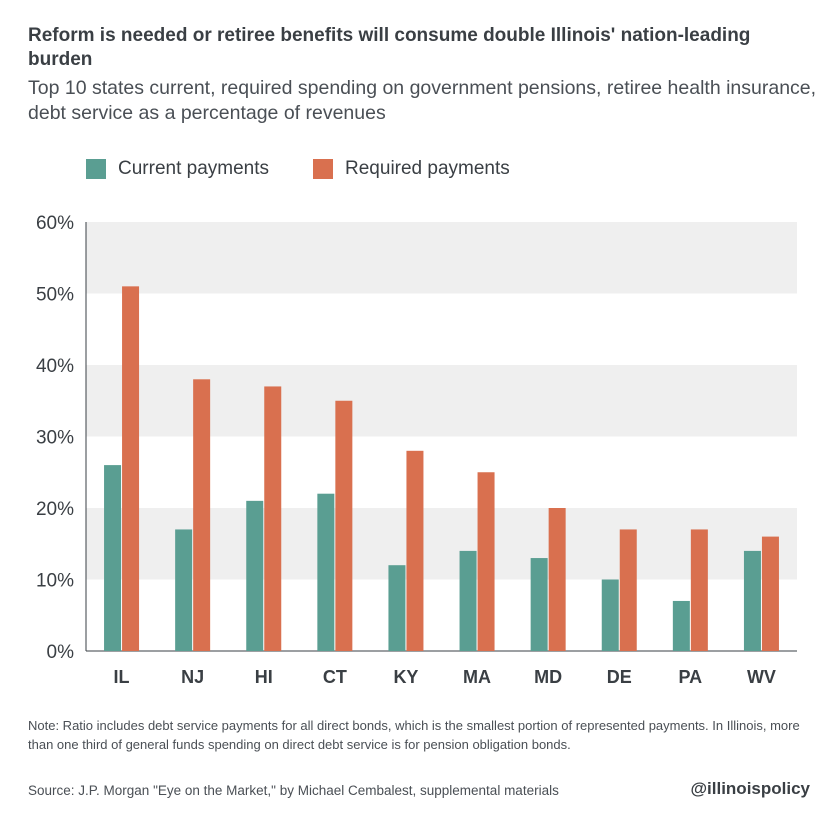 The width and height of the screenshot is (840, 824). I want to click on bar-required-md, so click(557, 579).